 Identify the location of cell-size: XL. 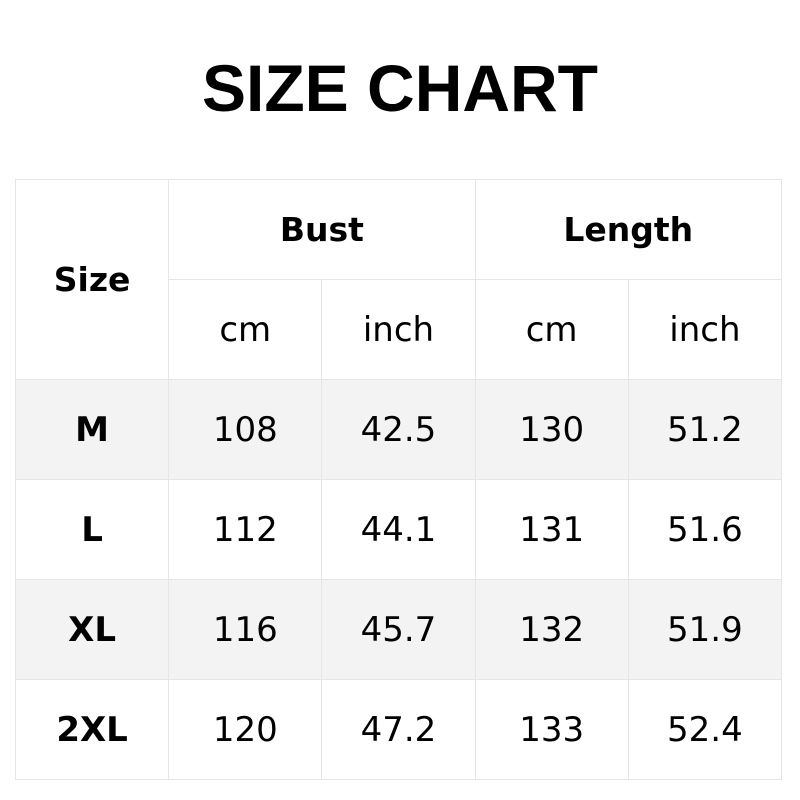
(92, 629).